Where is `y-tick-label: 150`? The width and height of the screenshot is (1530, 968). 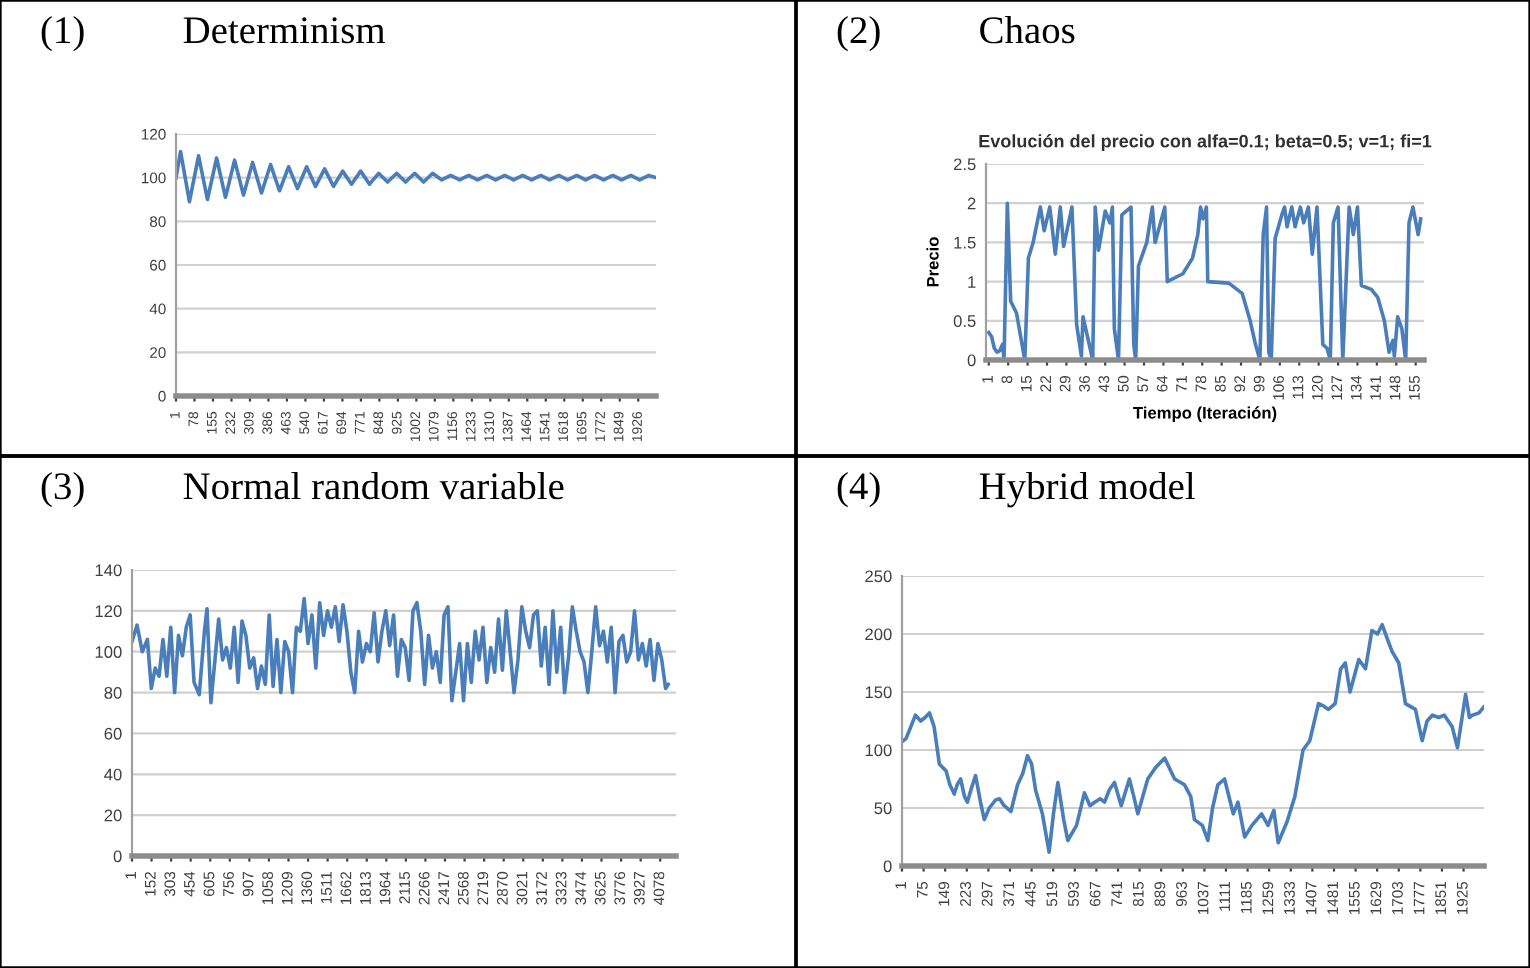 y-tick-label: 150 is located at coordinates (878, 692).